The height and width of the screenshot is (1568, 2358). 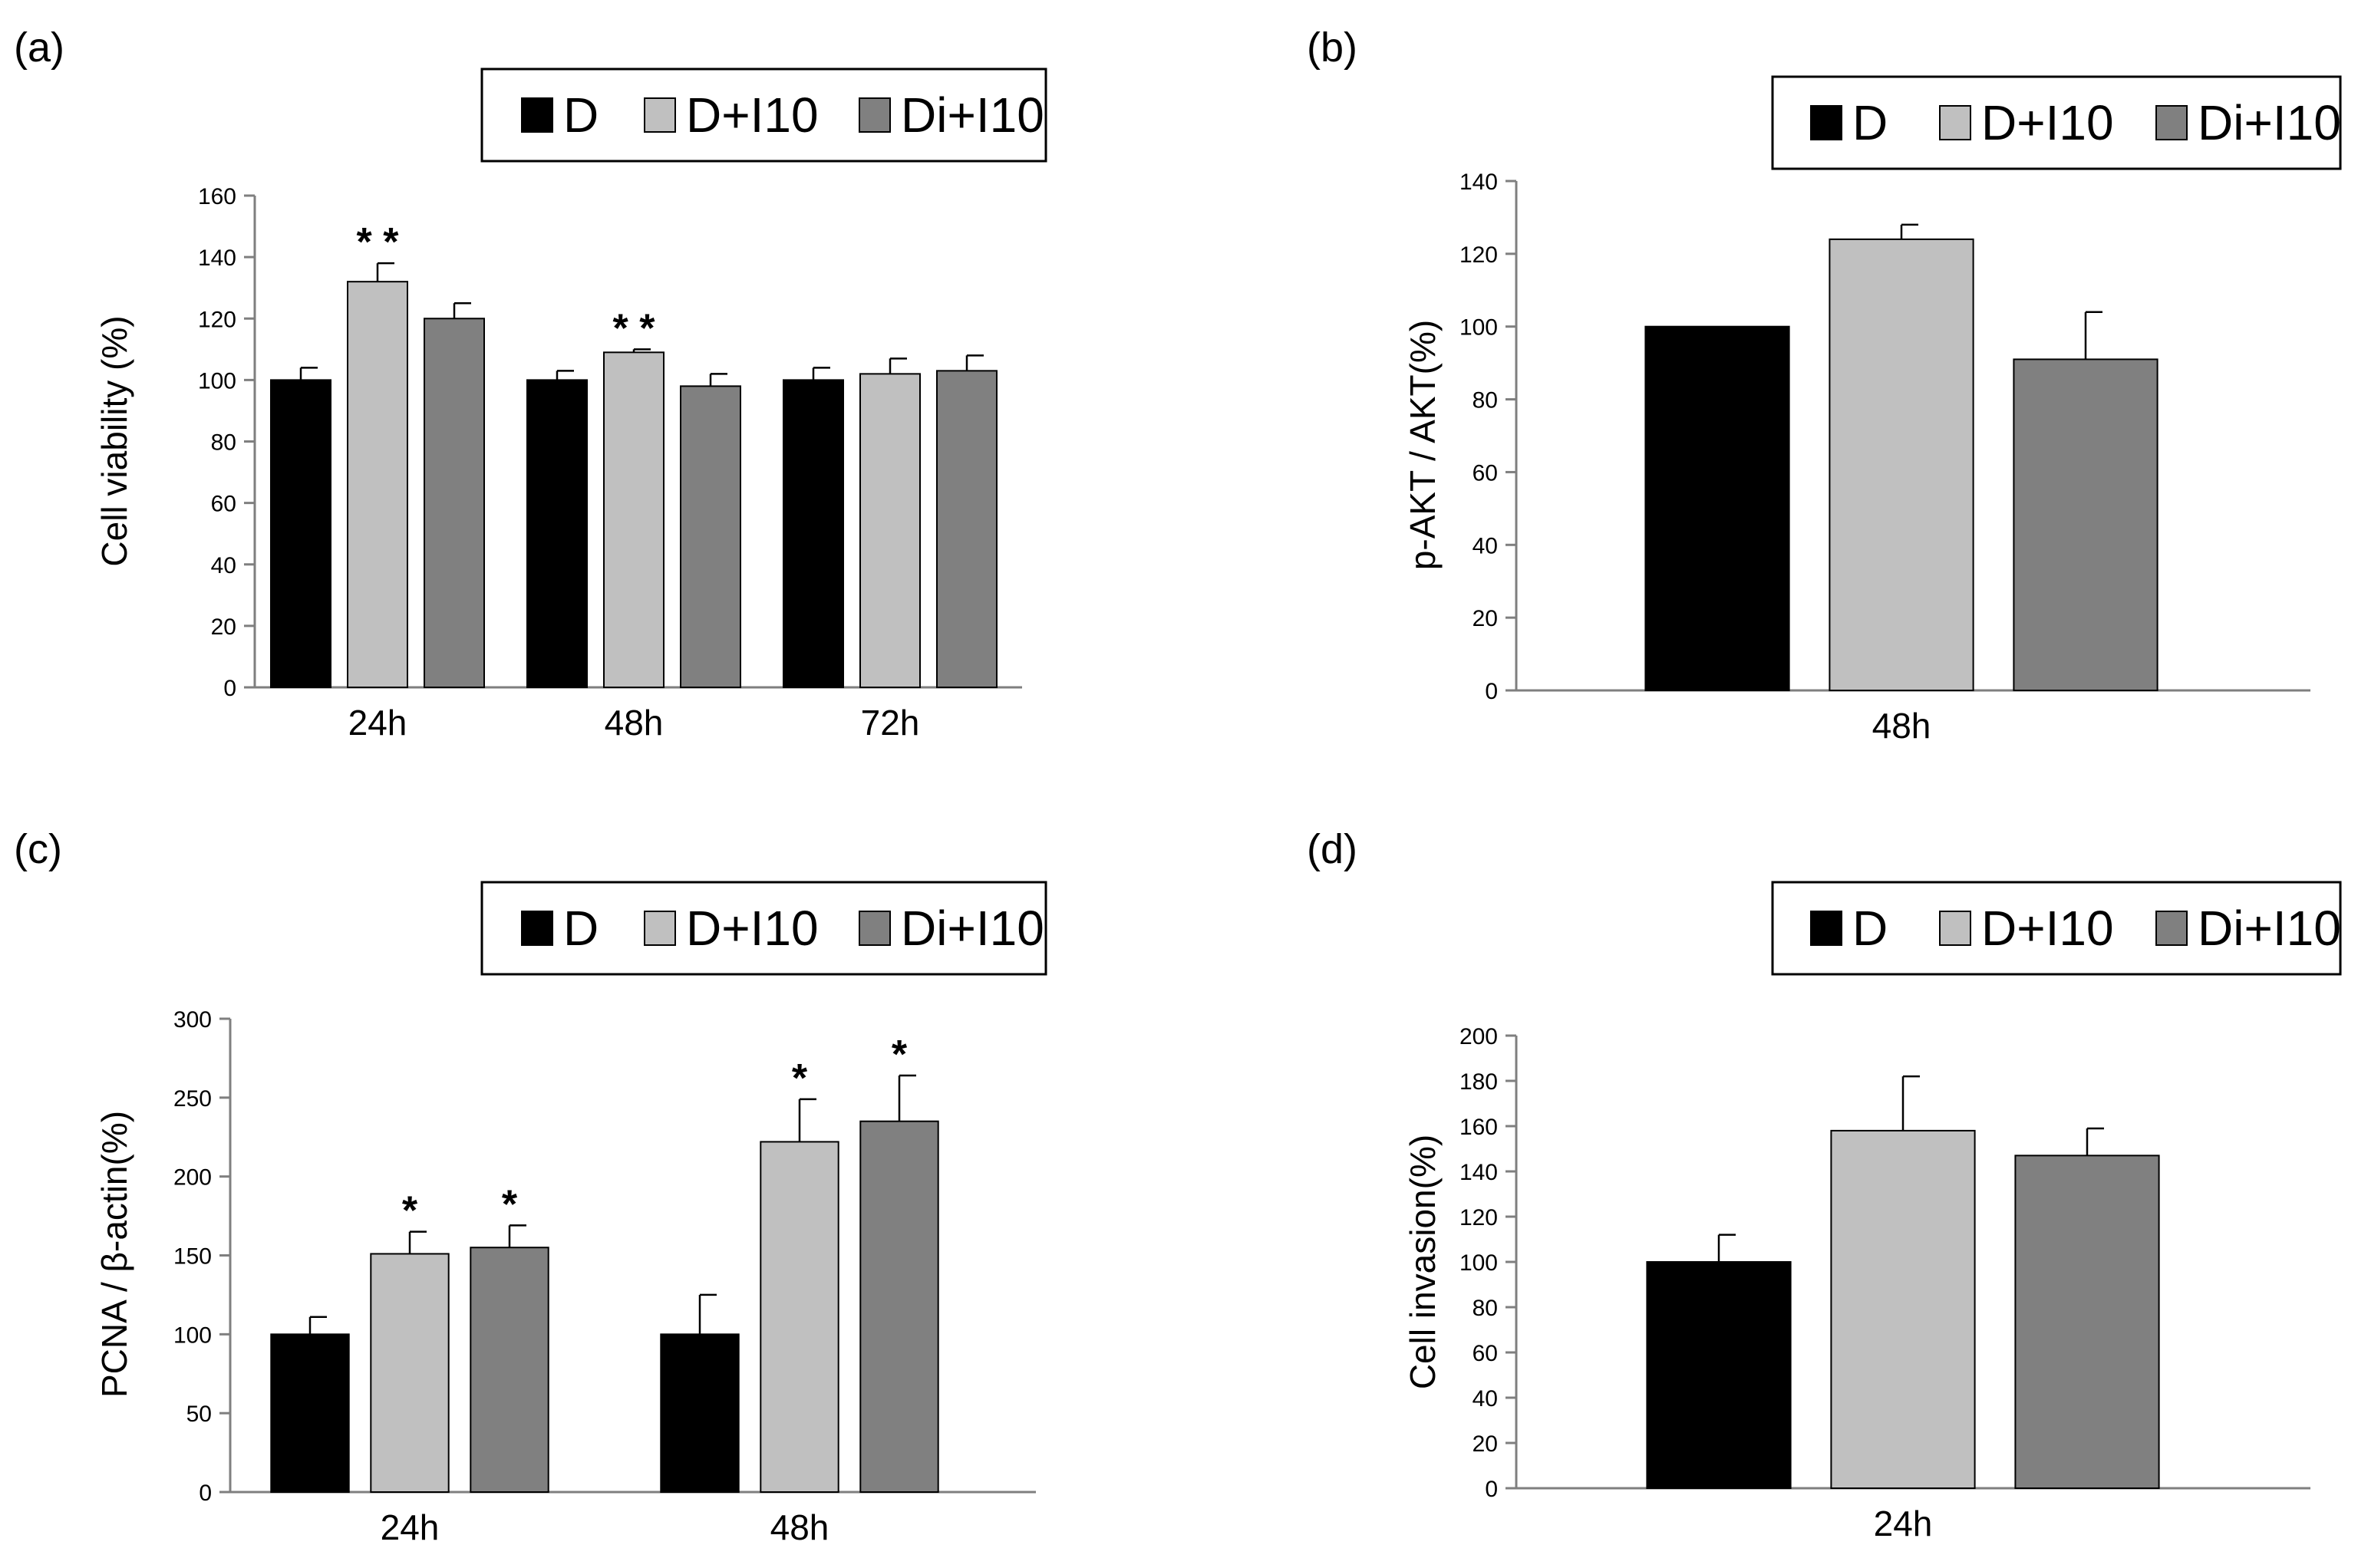 What do you see at coordinates (38, 849) in the screenshot?
I see `panel-label: (c)` at bounding box center [38, 849].